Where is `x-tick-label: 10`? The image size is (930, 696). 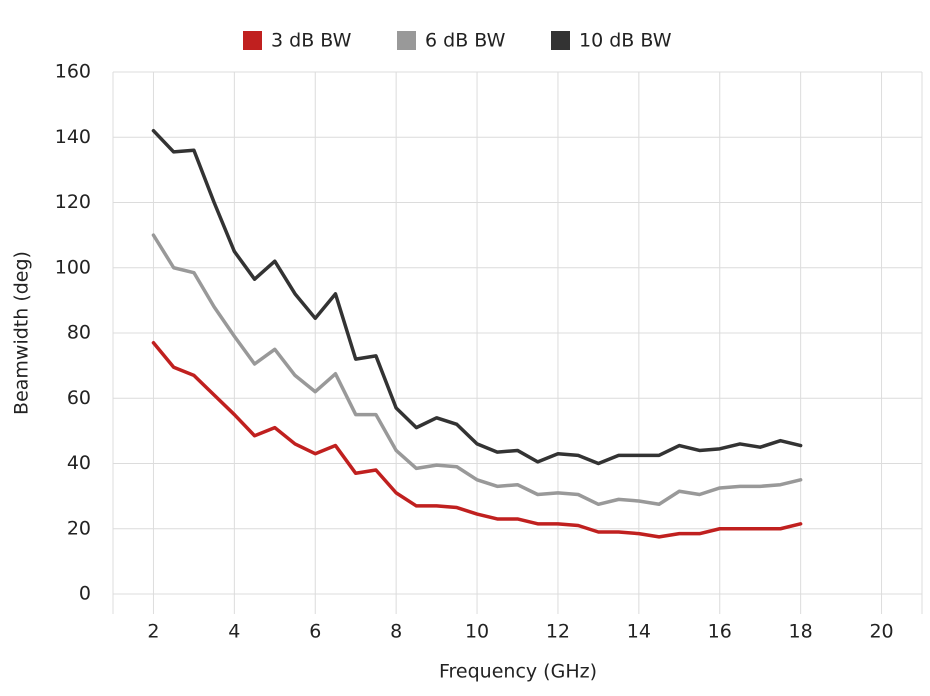
x-tick-label: 10 is located at coordinates (477, 632).